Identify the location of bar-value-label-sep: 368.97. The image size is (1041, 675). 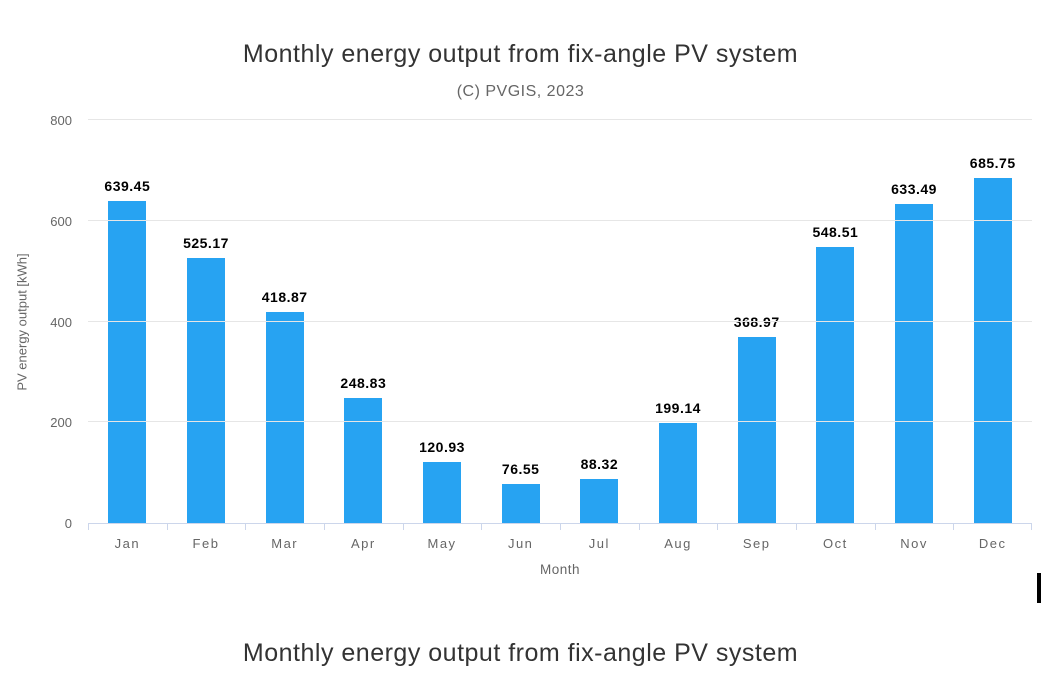
(756, 322).